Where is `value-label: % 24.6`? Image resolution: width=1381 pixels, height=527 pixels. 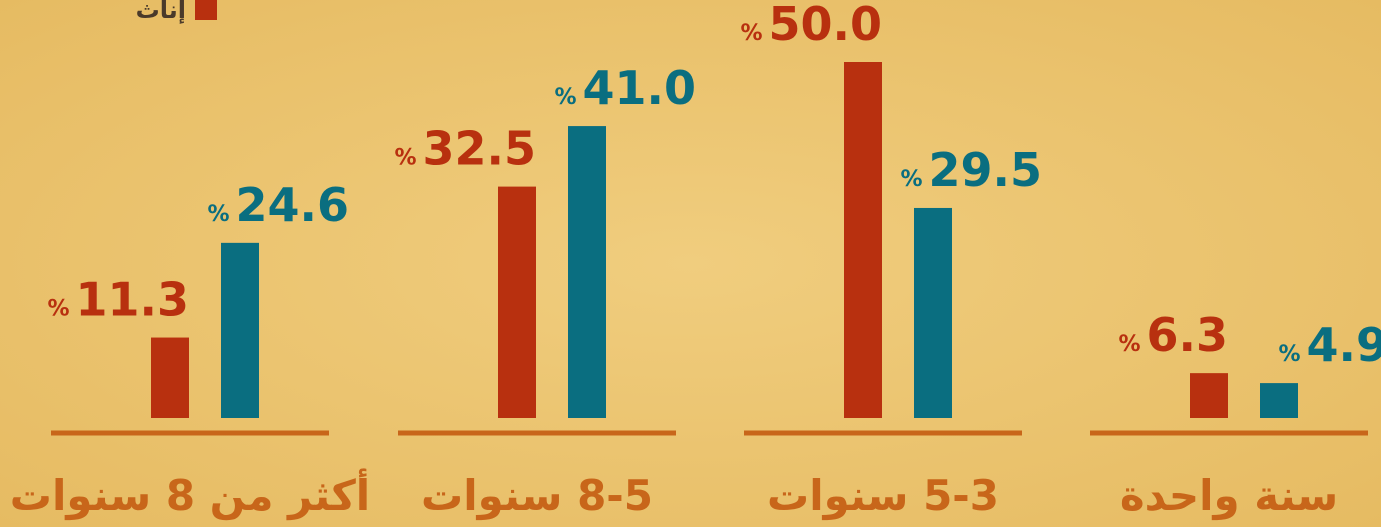
value-label: % 24.6 is located at coordinates (278, 205).